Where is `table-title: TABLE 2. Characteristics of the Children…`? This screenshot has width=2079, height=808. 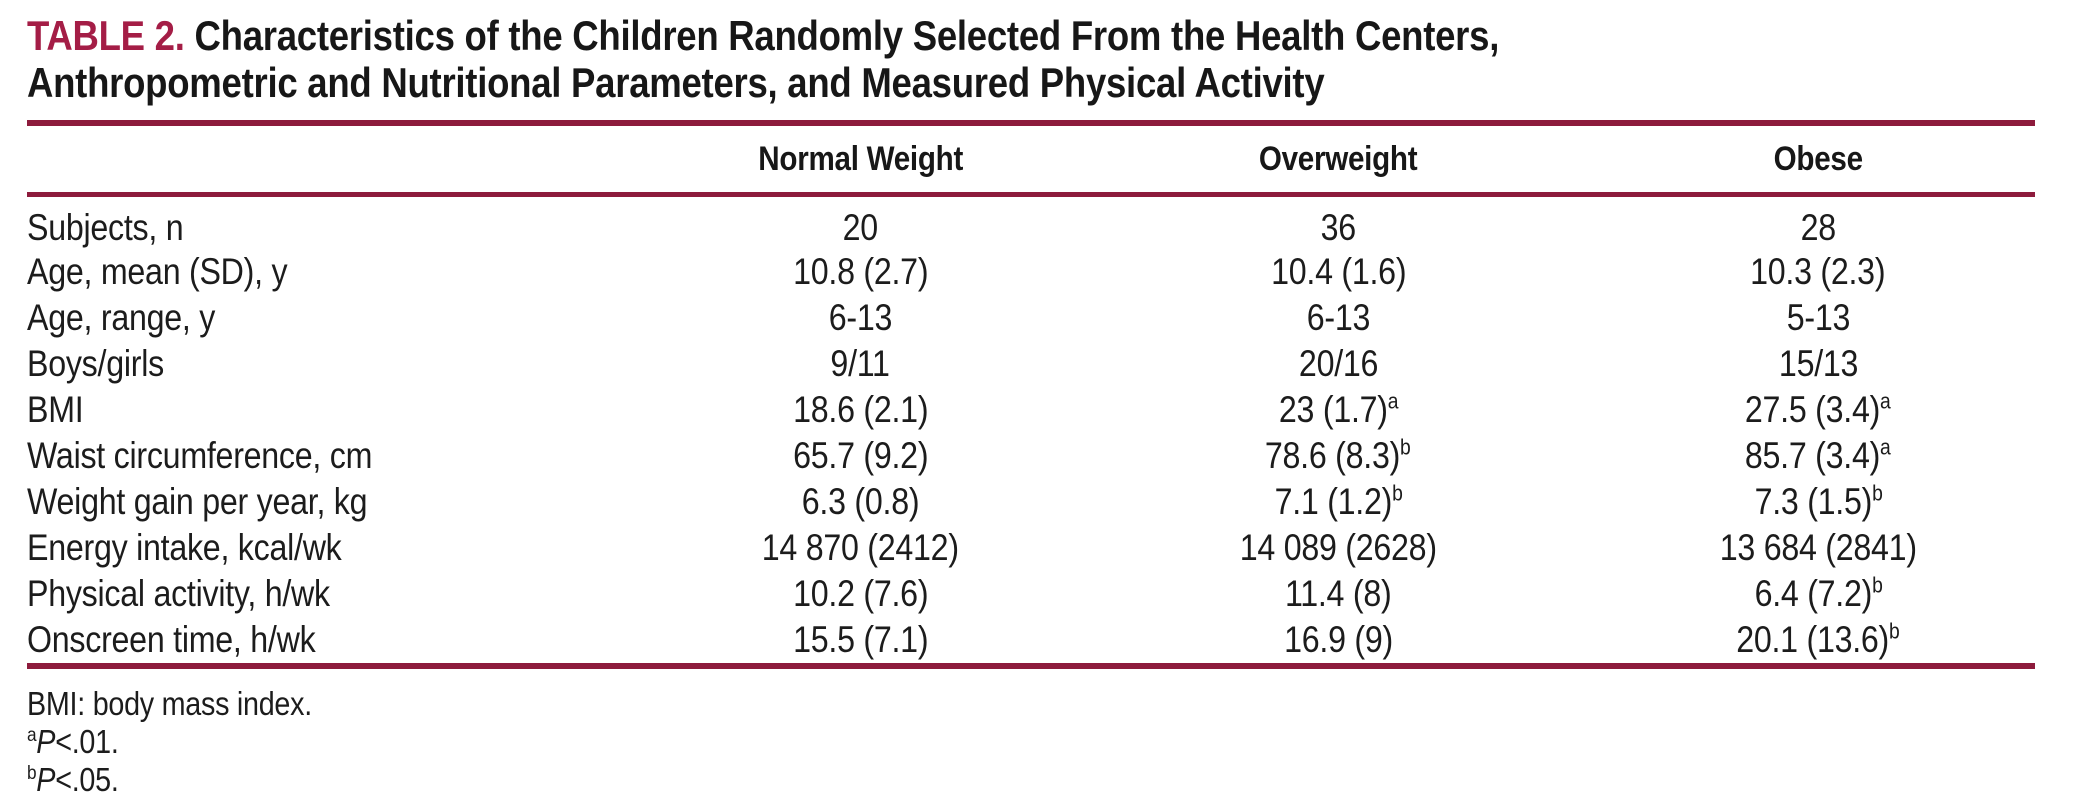 table-title: TABLE 2. Characteristics of the Children… is located at coordinates (977, 59).